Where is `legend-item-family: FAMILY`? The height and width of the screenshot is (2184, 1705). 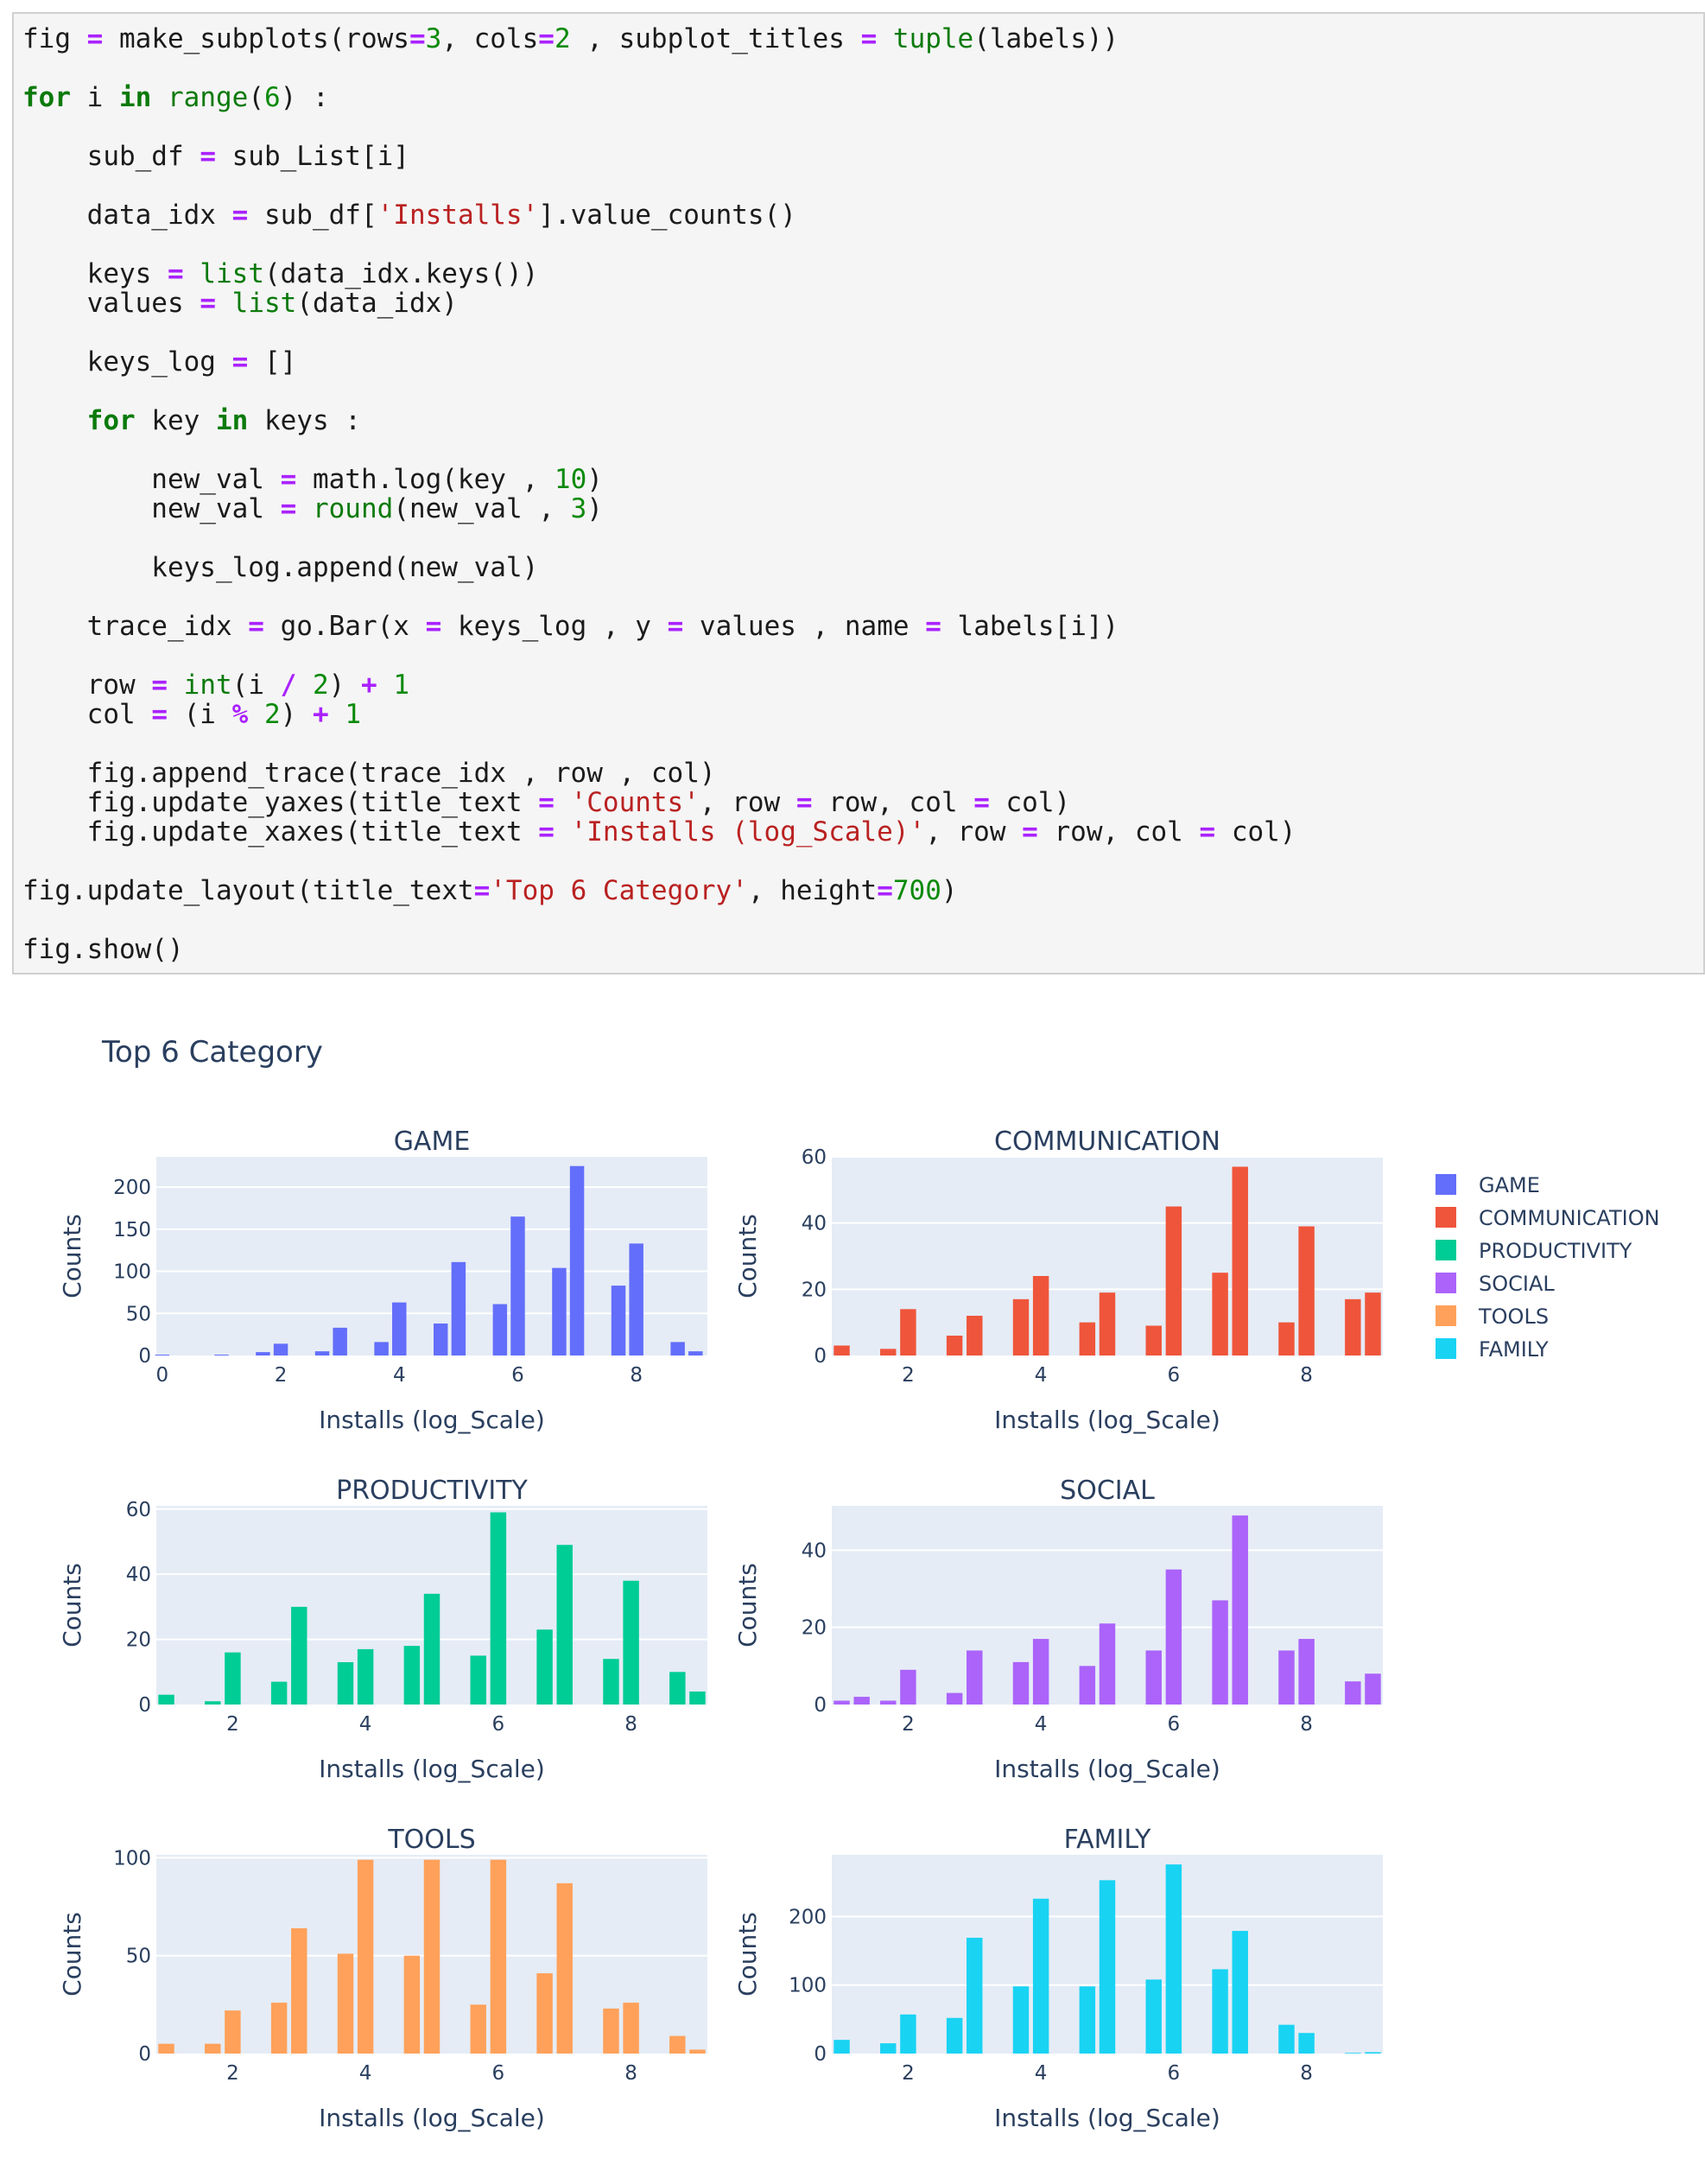
legend-item-family: FAMILY is located at coordinates (1492, 1350).